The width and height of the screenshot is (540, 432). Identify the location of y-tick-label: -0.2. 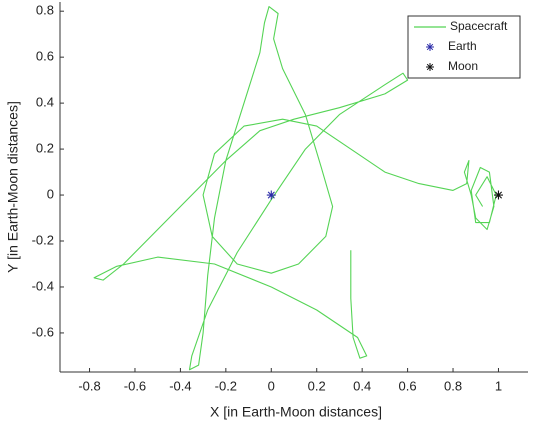
(43, 239).